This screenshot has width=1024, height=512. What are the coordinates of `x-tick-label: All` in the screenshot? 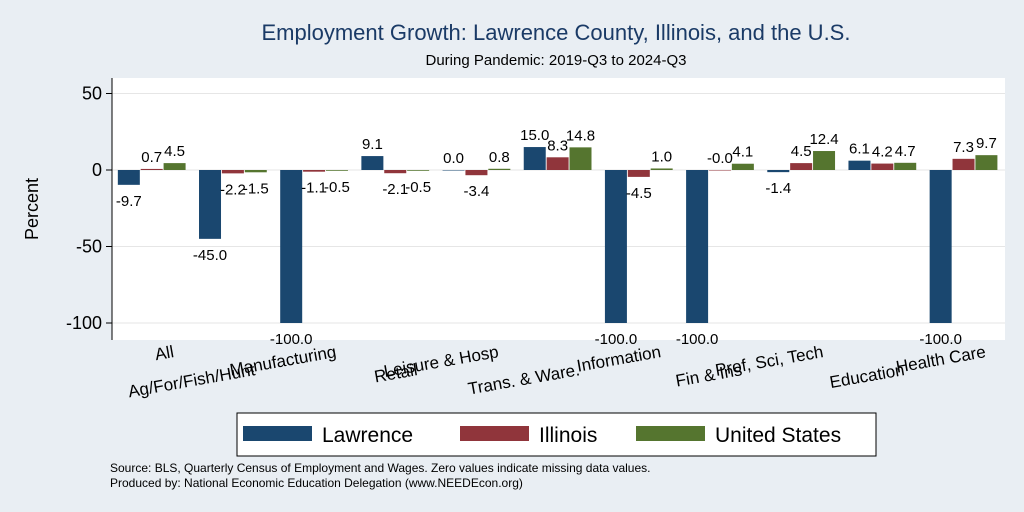 It's located at (164, 353).